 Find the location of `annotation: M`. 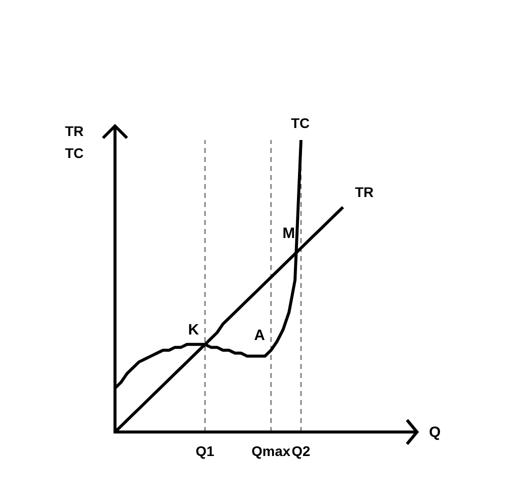

annotation: M is located at coordinates (288, 233).